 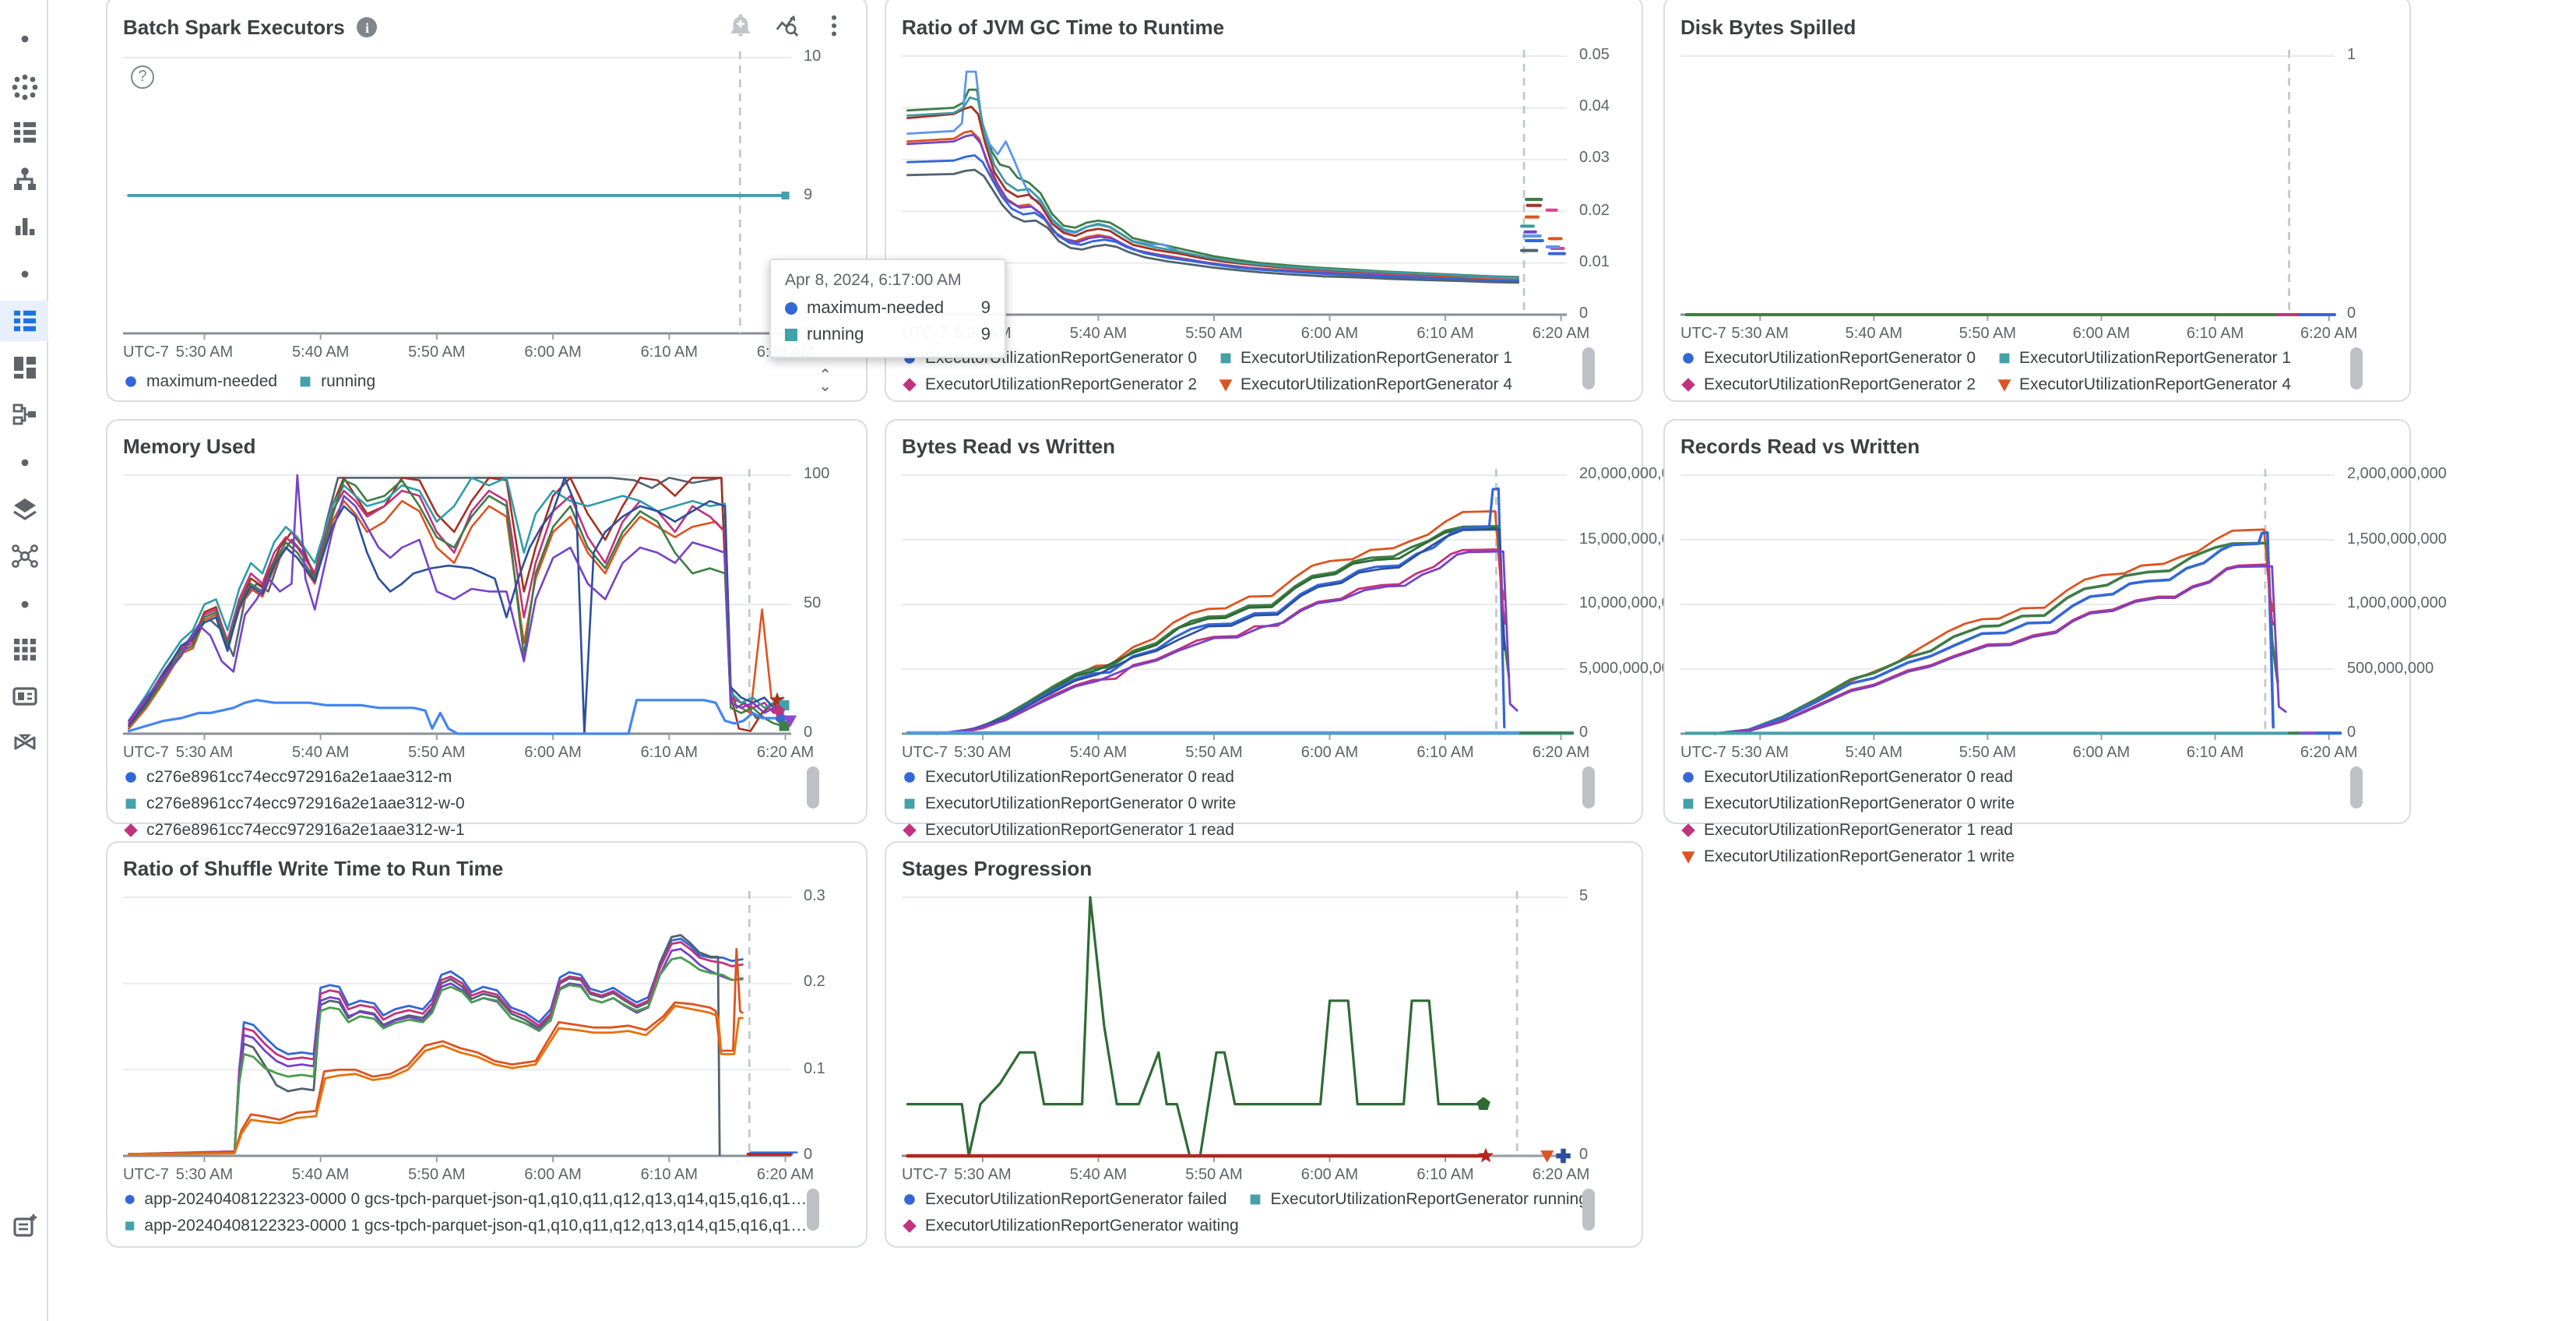 I want to click on sidebar-item-card, so click(x=24, y=696).